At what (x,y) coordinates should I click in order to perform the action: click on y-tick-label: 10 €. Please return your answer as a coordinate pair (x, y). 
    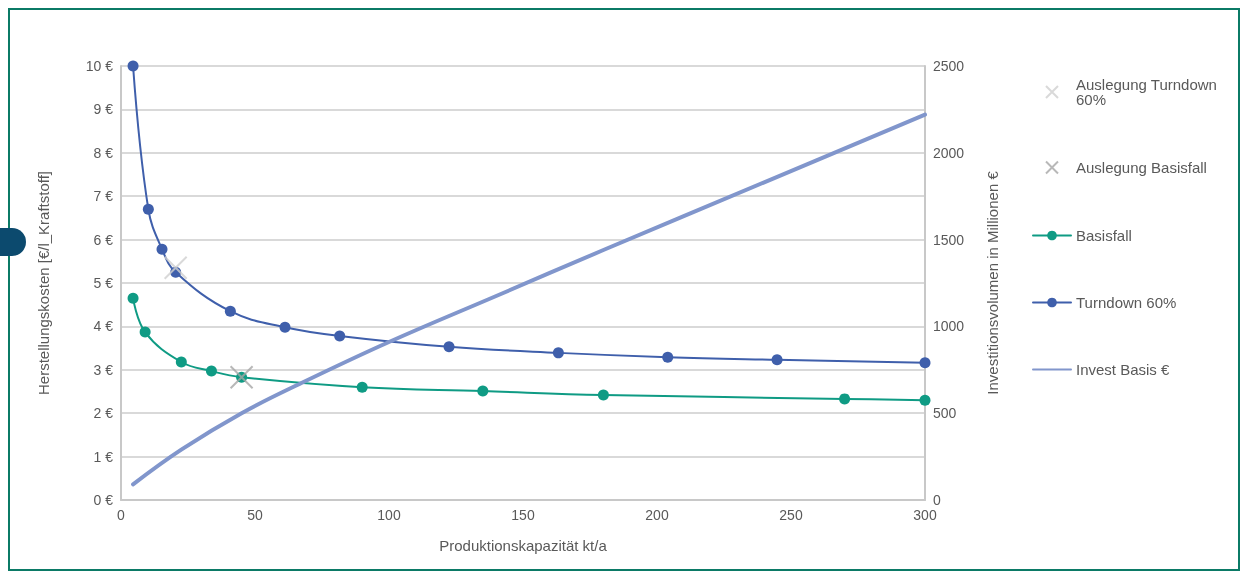
    Looking at the image, I should click on (99, 66).